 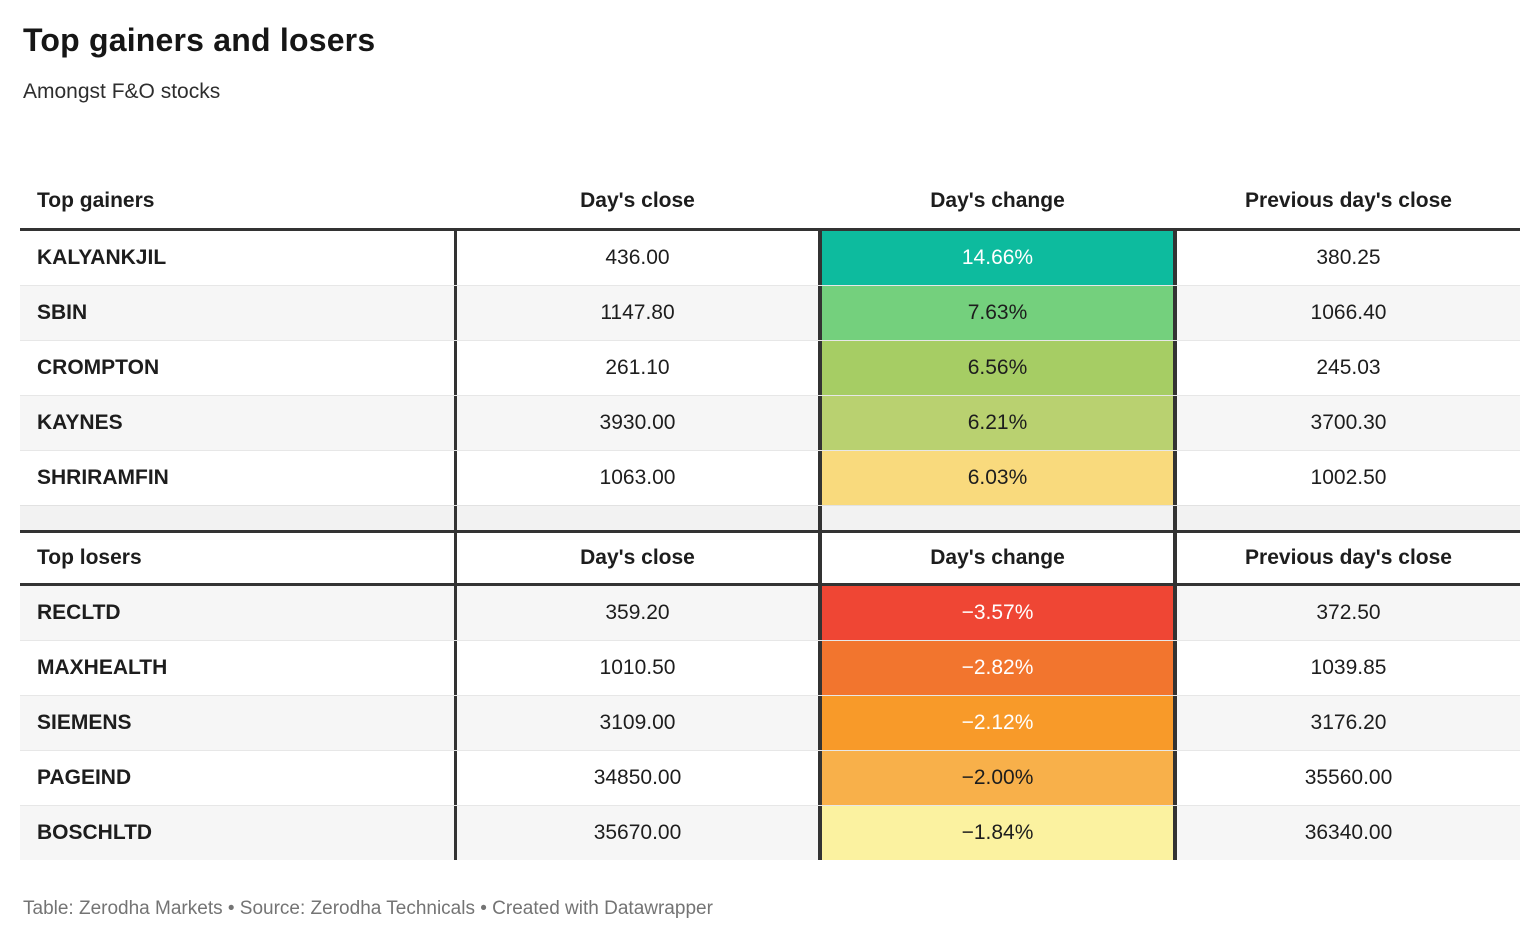 I want to click on gainer-row: CROMPTON 261.10 6.56% 245.03, so click(x=770, y=367).